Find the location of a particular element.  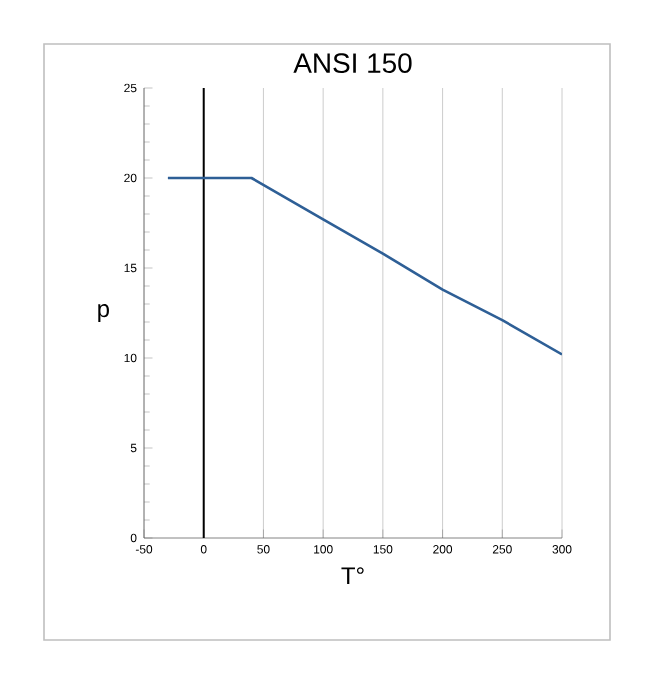

y-axis-title: p is located at coordinates (103, 313).